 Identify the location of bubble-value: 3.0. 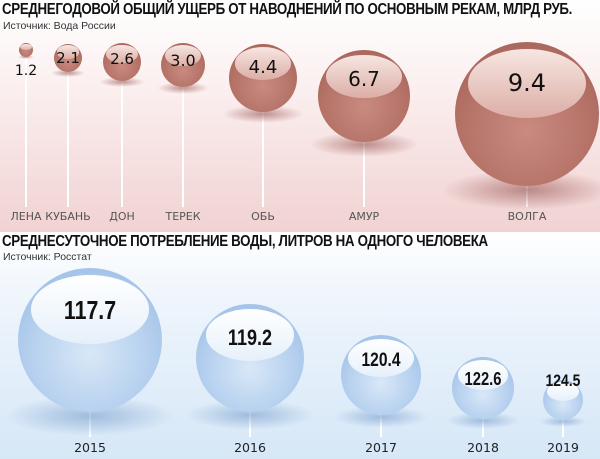
(183, 61).